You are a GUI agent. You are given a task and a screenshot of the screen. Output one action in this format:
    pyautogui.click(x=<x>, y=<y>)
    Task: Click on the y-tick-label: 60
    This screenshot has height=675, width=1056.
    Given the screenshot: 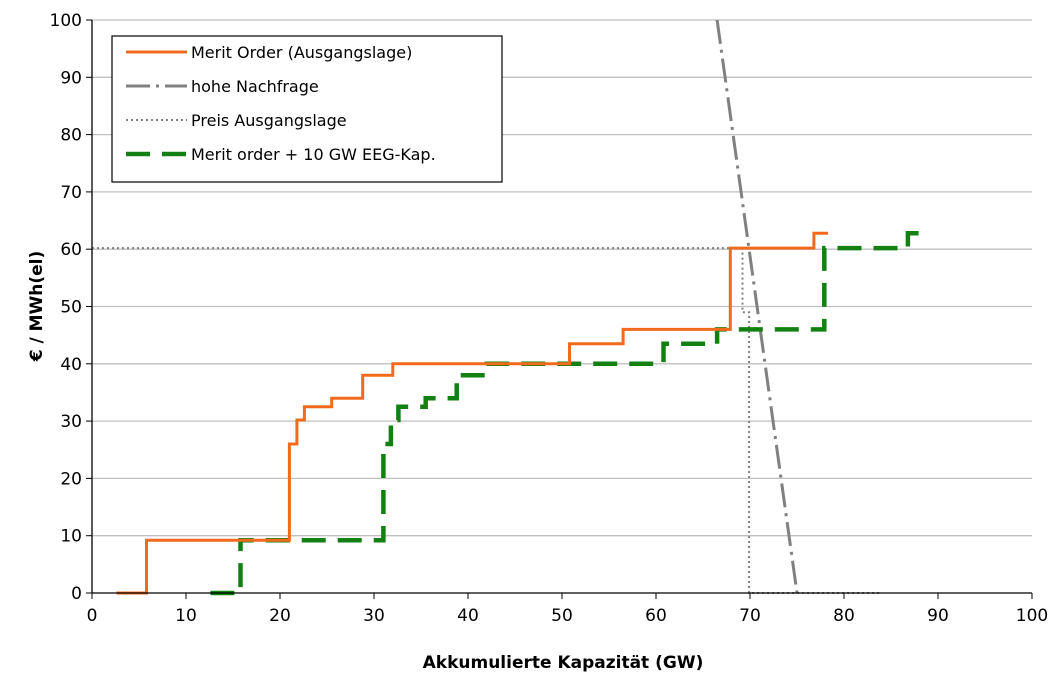 What is the action you would take?
    pyautogui.click(x=71, y=250)
    